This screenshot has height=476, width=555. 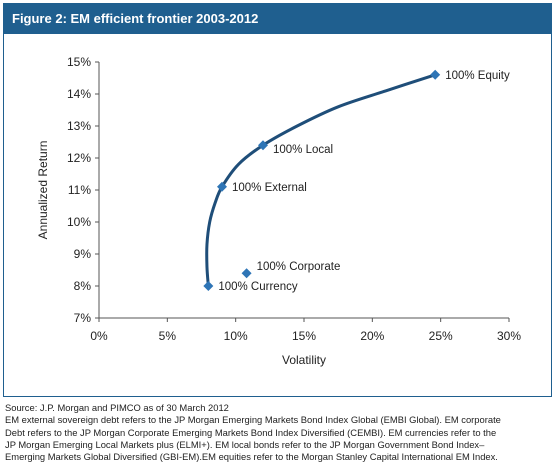 I want to click on x-tick-label: 25%, so click(x=441, y=336).